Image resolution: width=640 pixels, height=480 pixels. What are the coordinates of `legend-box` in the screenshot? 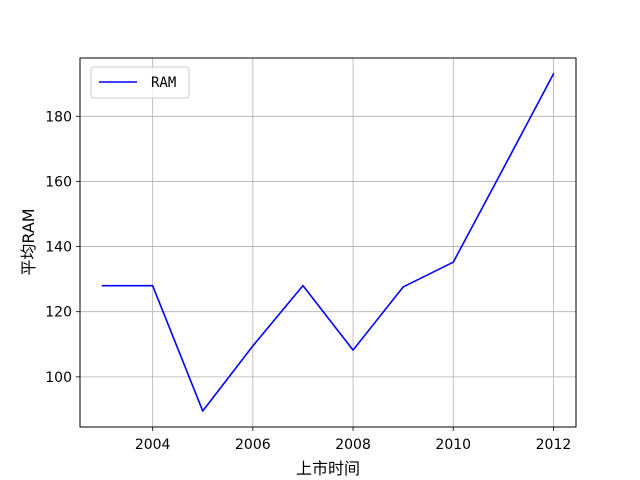 It's located at (140, 82).